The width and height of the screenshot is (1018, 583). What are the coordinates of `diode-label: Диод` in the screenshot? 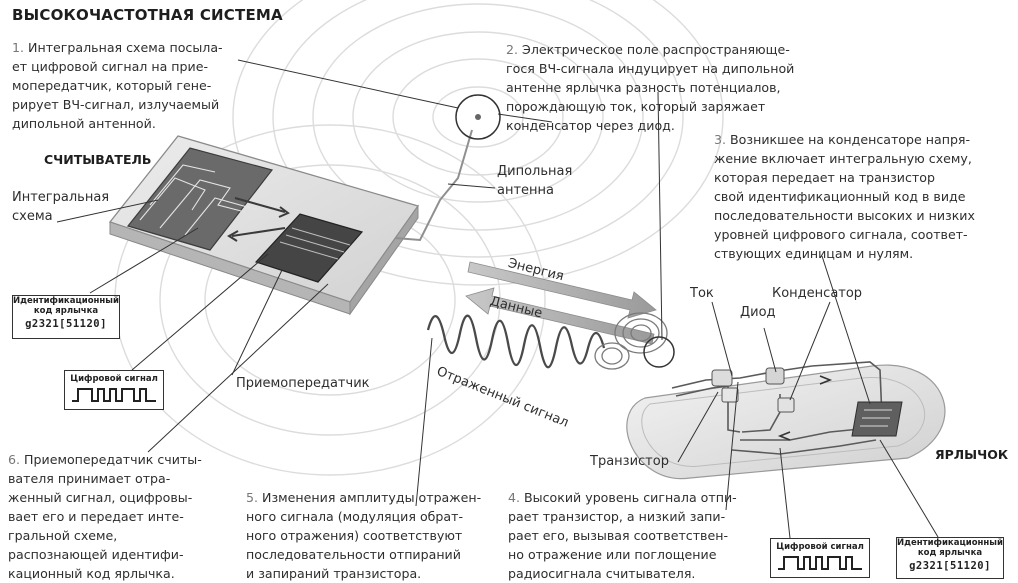 It's located at (758, 312).